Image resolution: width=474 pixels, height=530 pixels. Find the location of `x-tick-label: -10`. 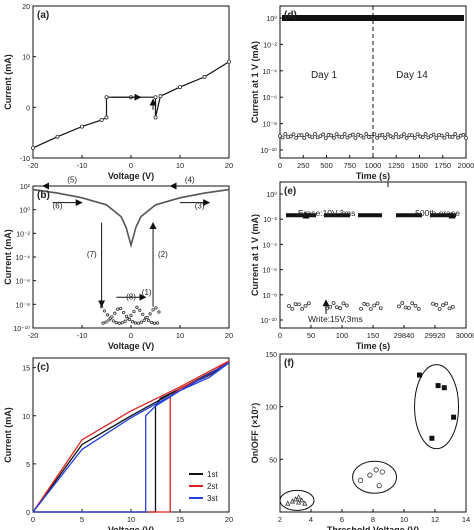

x-tick-label: -10 is located at coordinates (82, 165).